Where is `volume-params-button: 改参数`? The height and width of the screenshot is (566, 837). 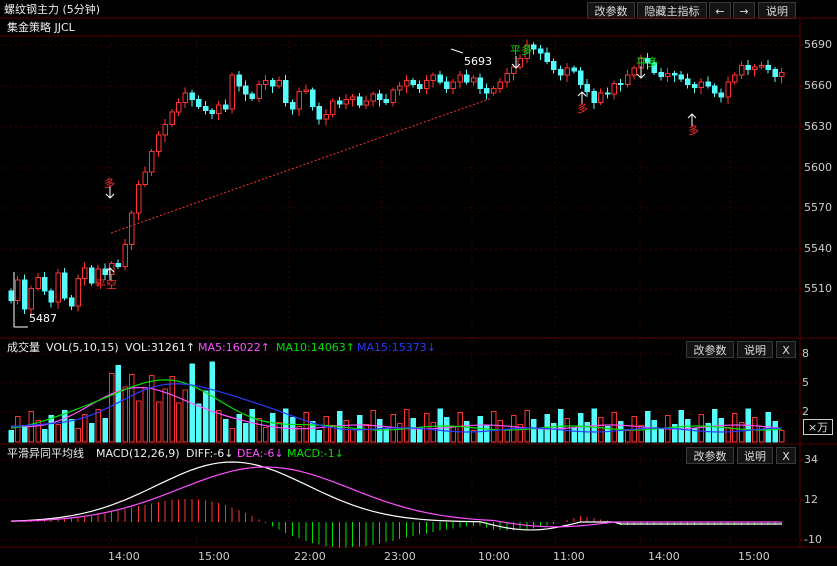
volume-params-button: 改参数 is located at coordinates (710, 349).